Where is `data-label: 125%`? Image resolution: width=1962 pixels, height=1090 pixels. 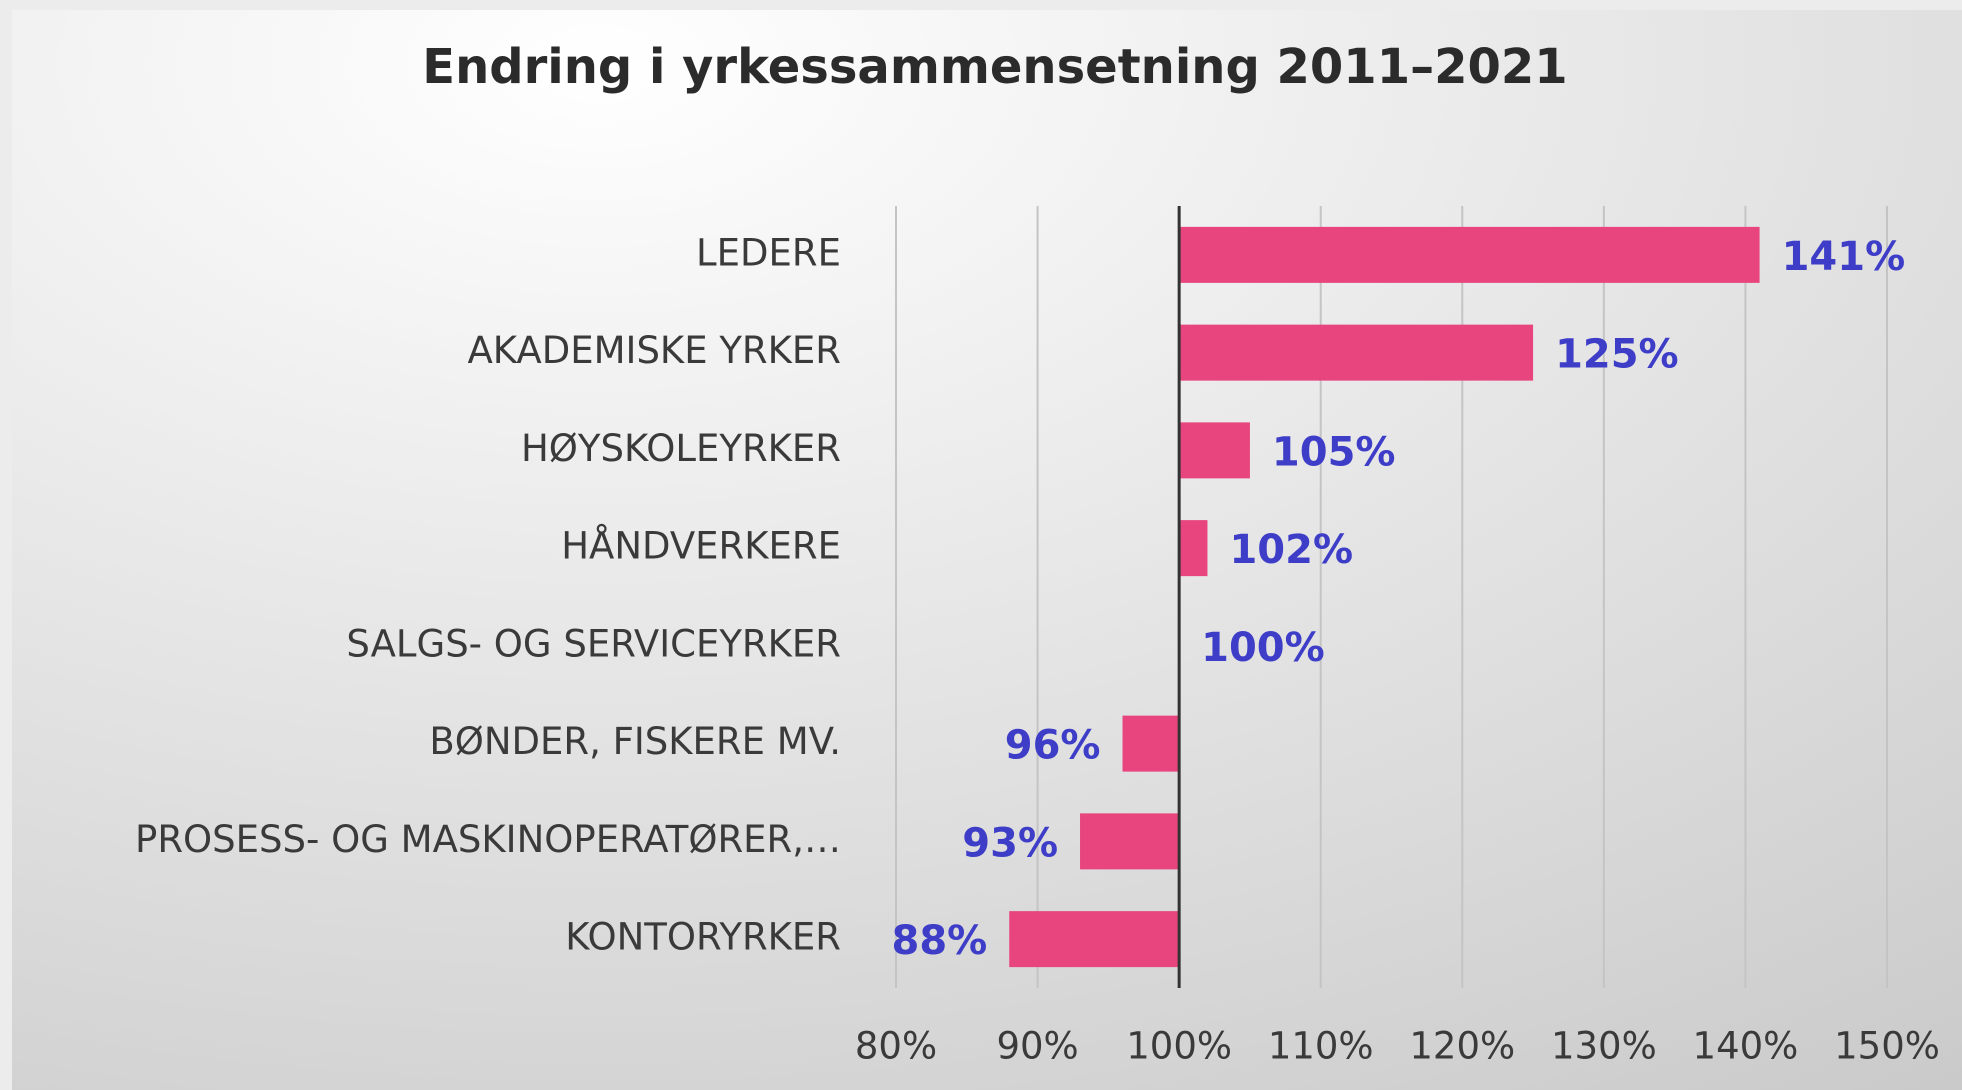 data-label: 125% is located at coordinates (1617, 355).